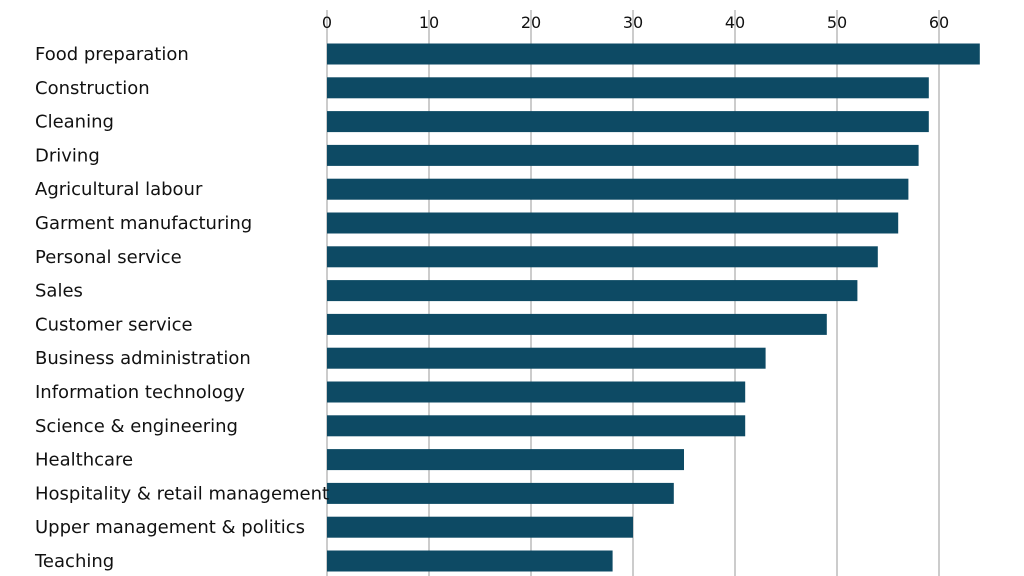 This screenshot has height=576, width=1024. What do you see at coordinates (429, 22) in the screenshot?
I see `x-tick-label: 10` at bounding box center [429, 22].